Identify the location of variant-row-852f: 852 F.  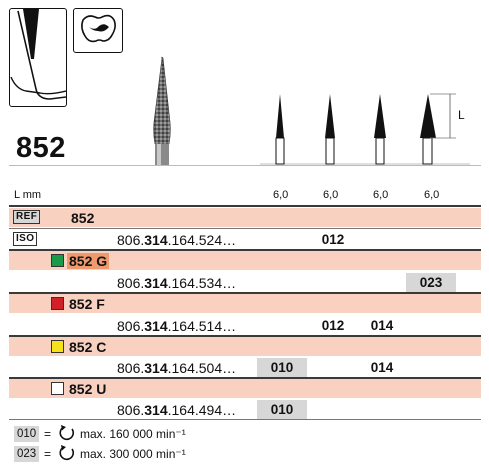
(245, 303).